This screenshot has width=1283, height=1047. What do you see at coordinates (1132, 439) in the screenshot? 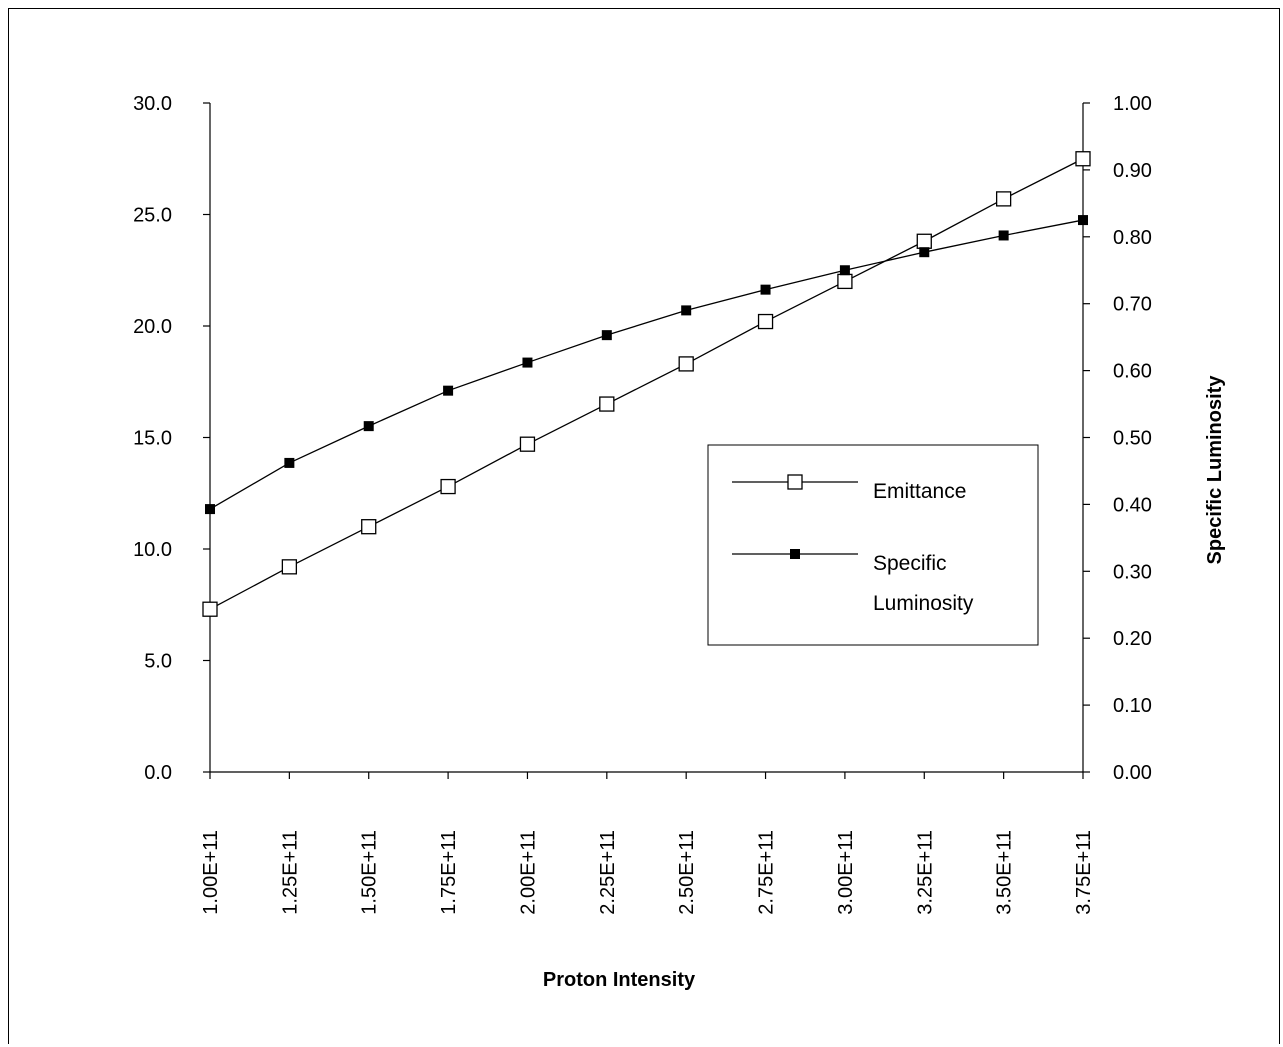
I see `y-right-tick-label: 0.50` at bounding box center [1132, 439].